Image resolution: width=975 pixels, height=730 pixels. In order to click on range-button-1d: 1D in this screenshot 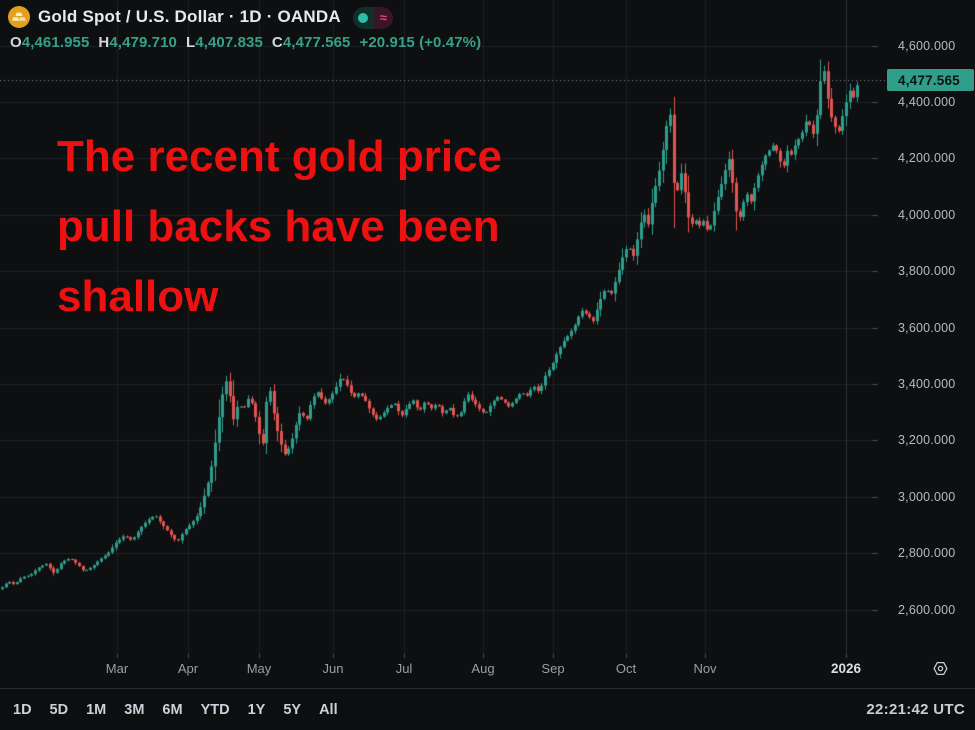, I will do `click(22, 709)`.